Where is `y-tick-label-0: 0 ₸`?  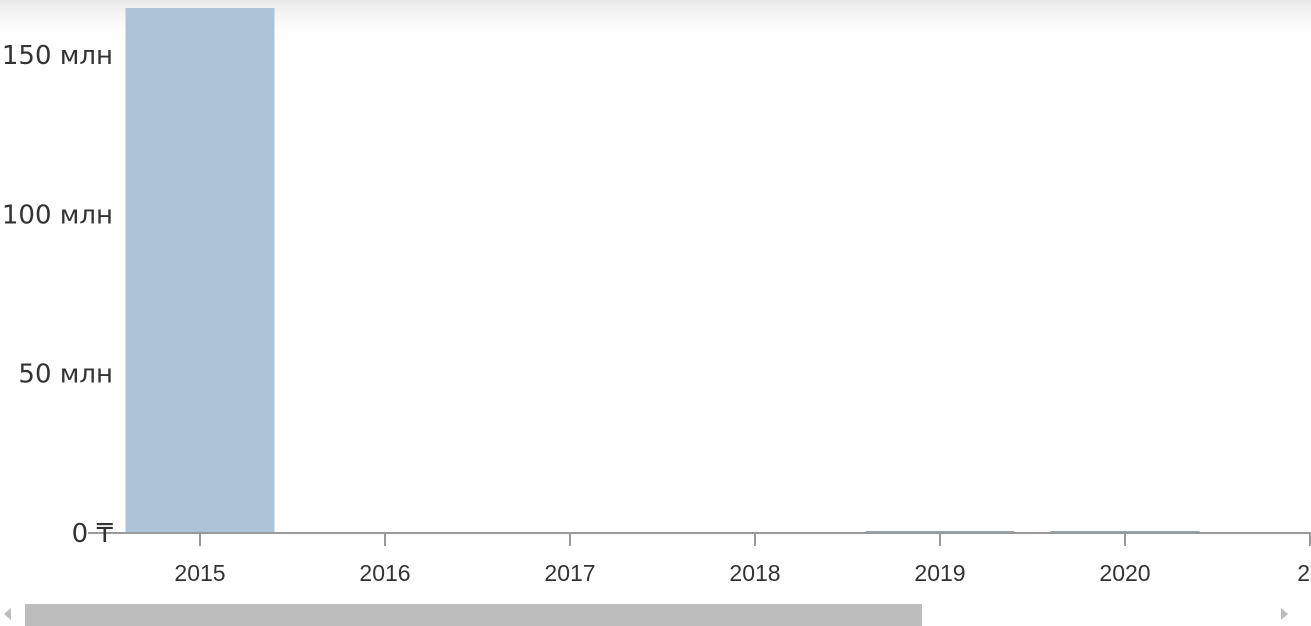
y-tick-label-0: 0 ₸ is located at coordinates (93, 534).